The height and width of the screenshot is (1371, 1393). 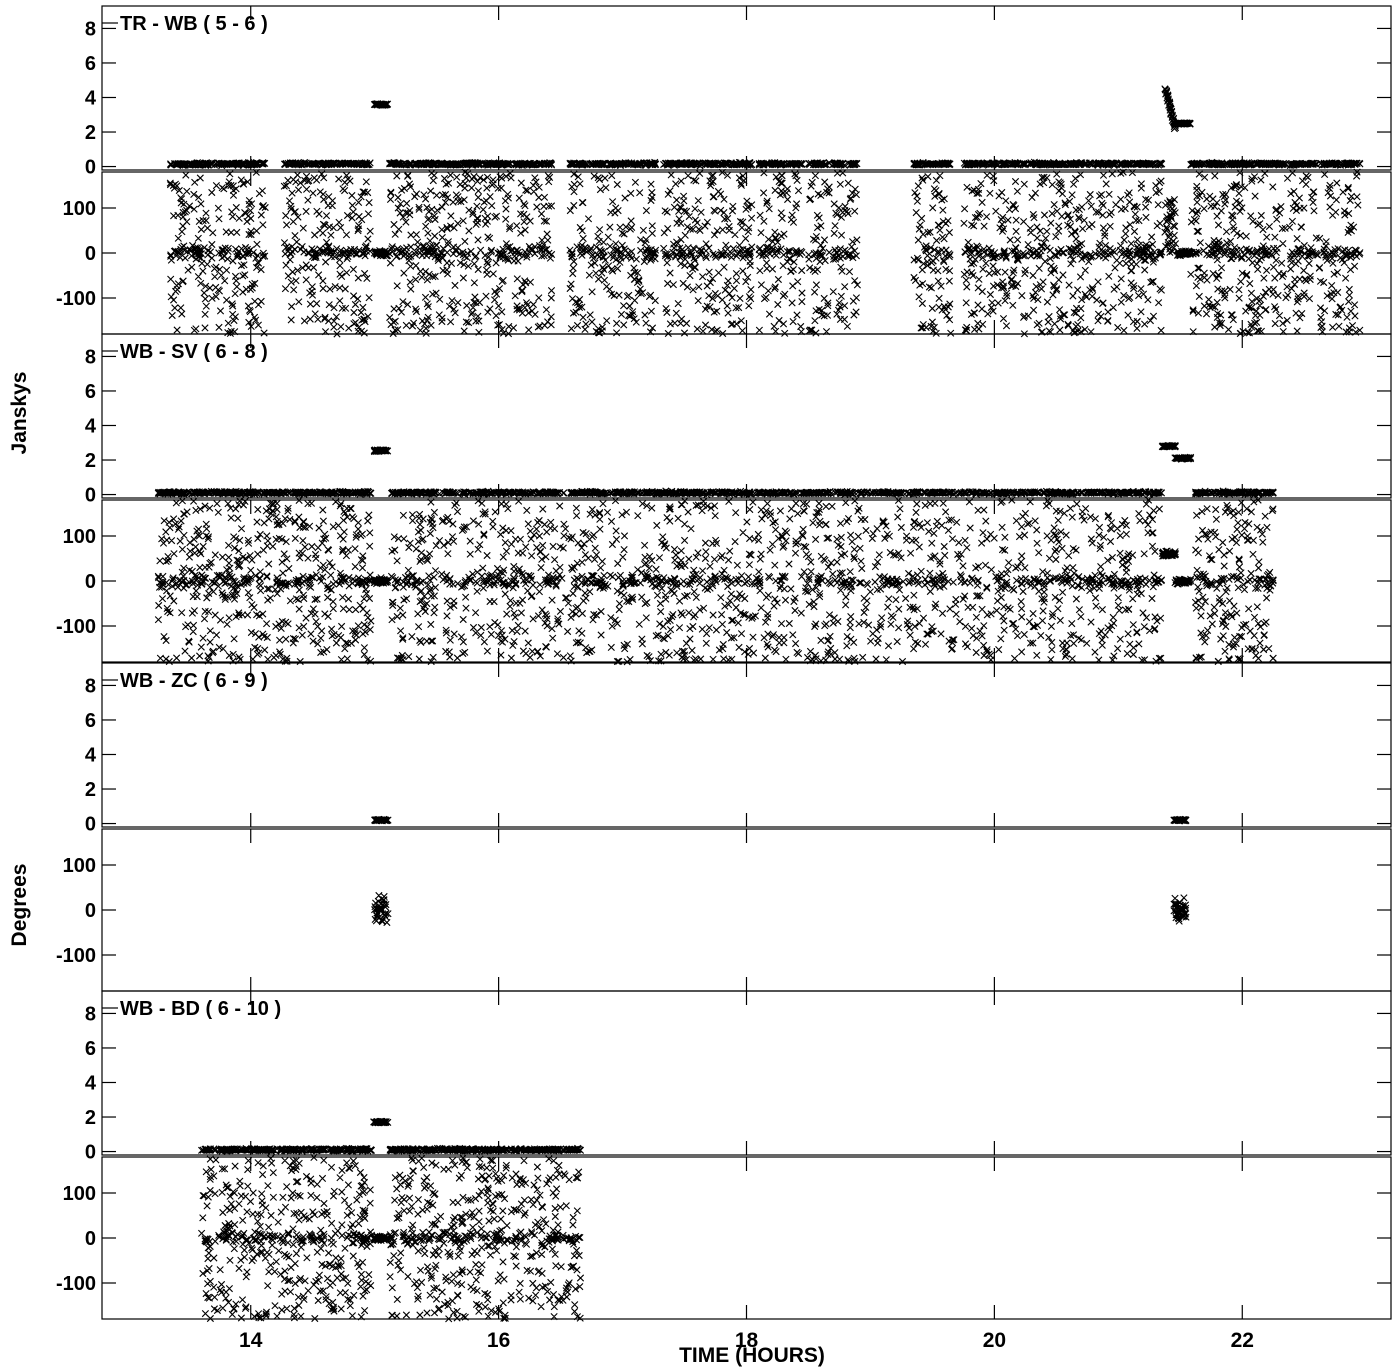 What do you see at coordinates (752, 1355) in the screenshot?
I see `x-axis-label: TIME (HOURS)` at bounding box center [752, 1355].